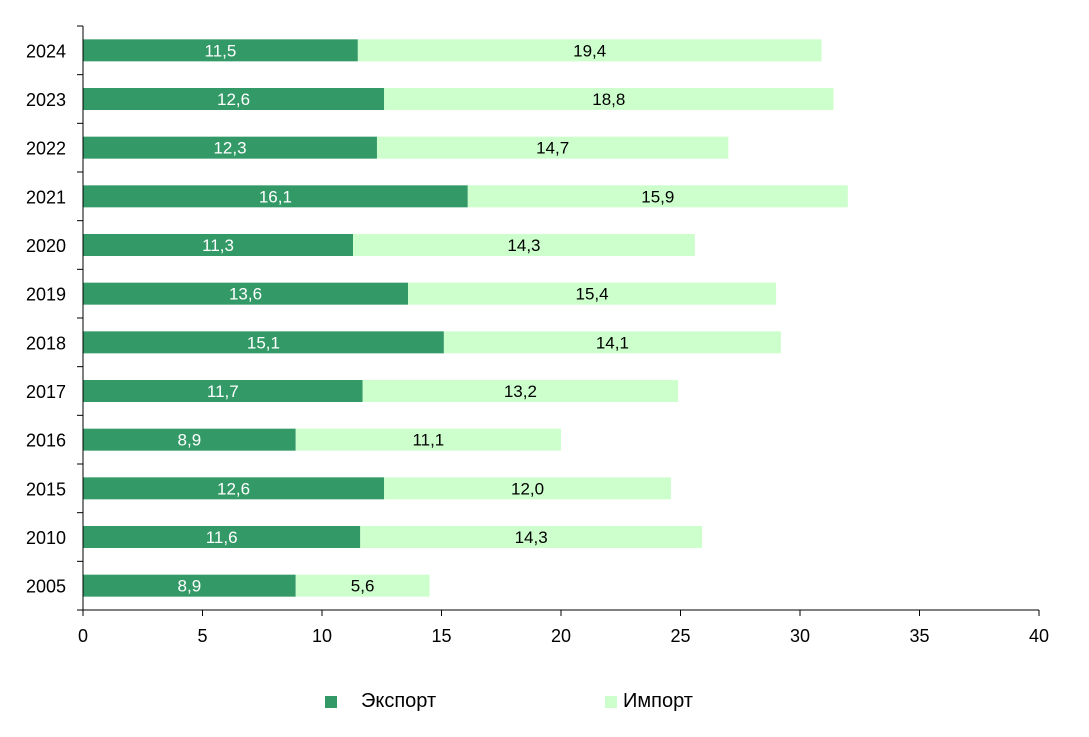 The image size is (1089, 737). Describe the element at coordinates (46, 197) in the screenshot. I see `y-tick-label-2021: 2021` at that location.